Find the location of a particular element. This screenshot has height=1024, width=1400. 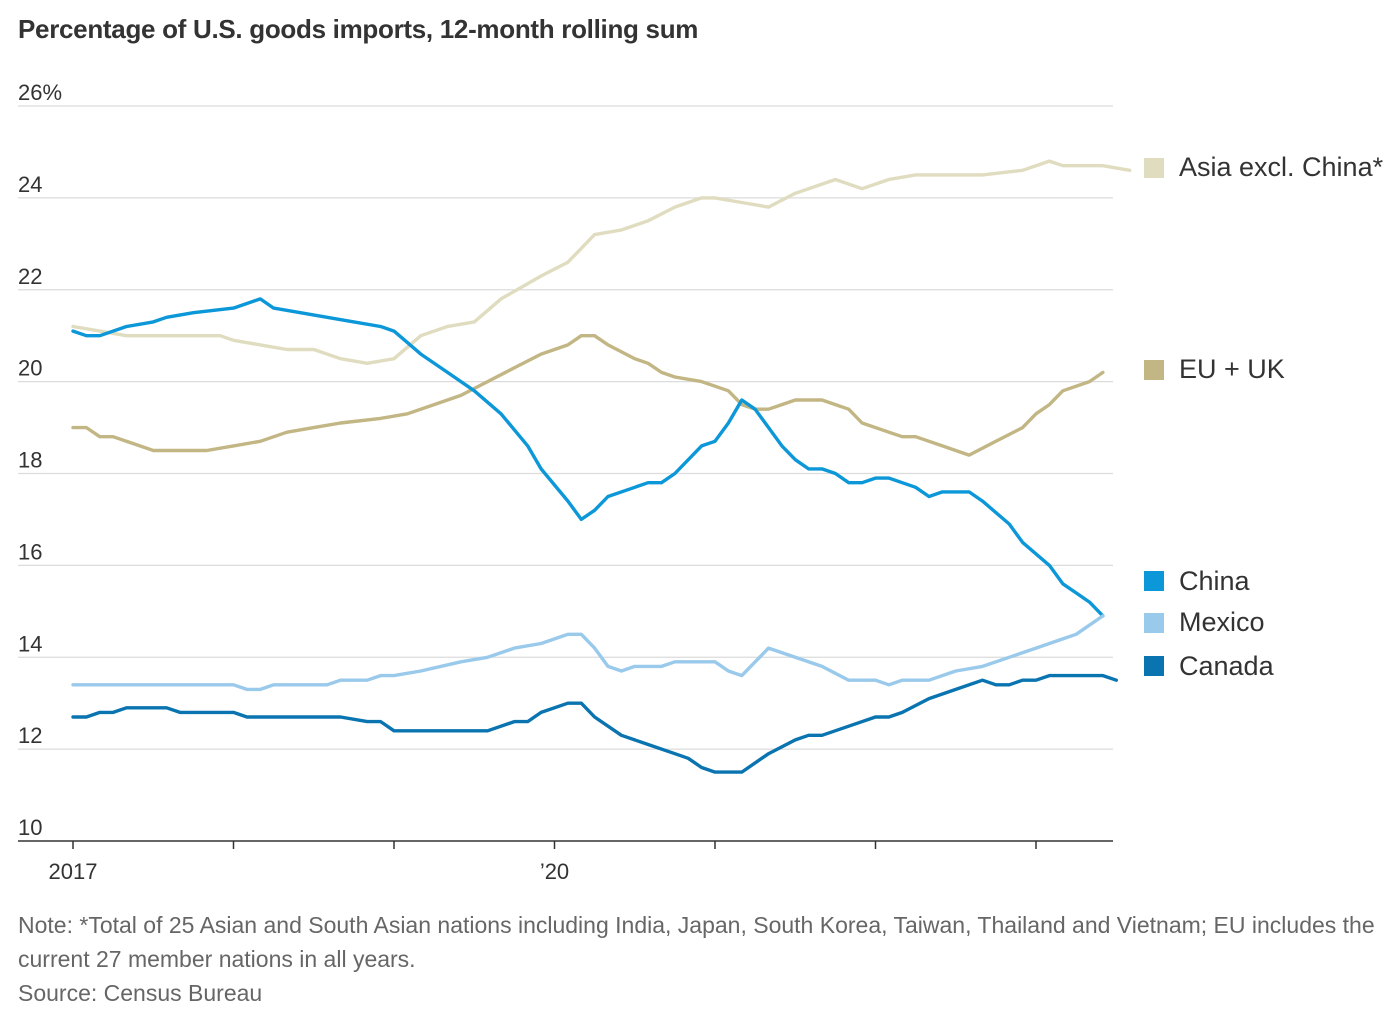

legend-label: China is located at coordinates (1214, 580).